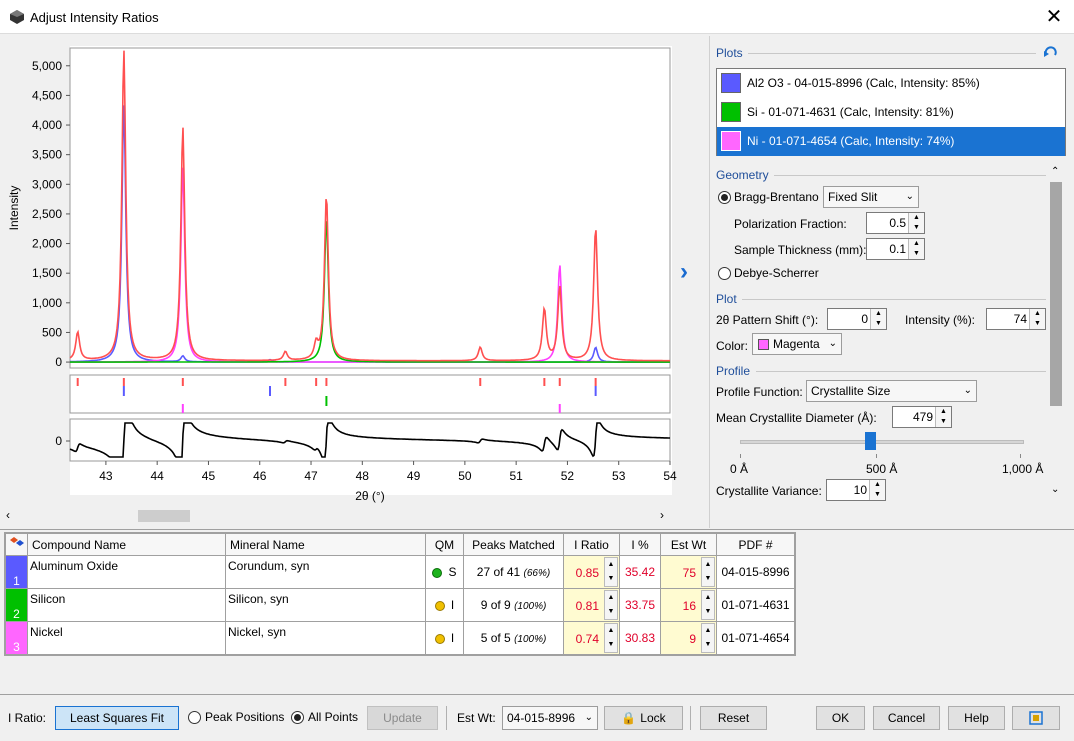 This screenshot has height=741, width=1074. I want to click on x-axis-label: 2θ (°), so click(369, 496).